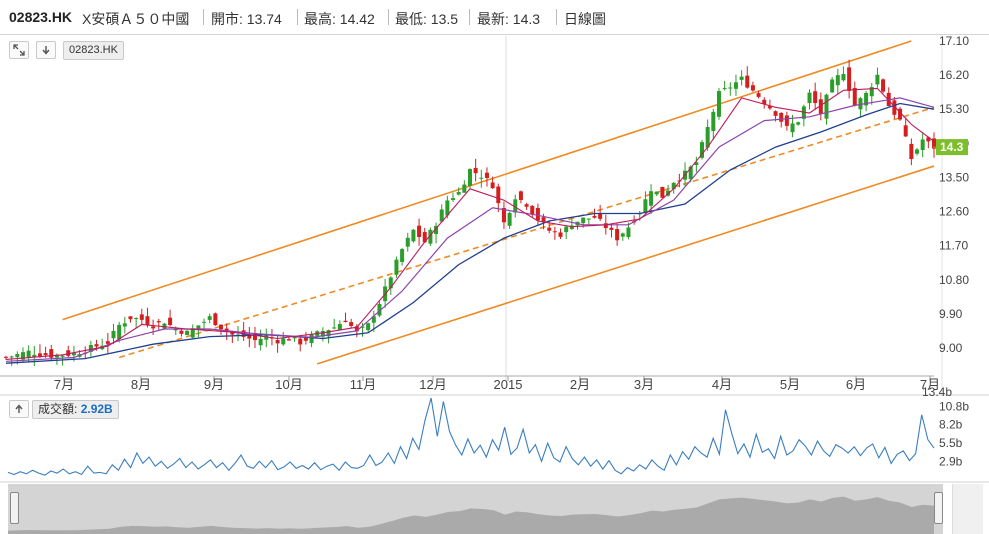 This screenshot has width=989, height=534. What do you see at coordinates (19, 409) in the screenshot?
I see `volume-collapse-button` at bounding box center [19, 409].